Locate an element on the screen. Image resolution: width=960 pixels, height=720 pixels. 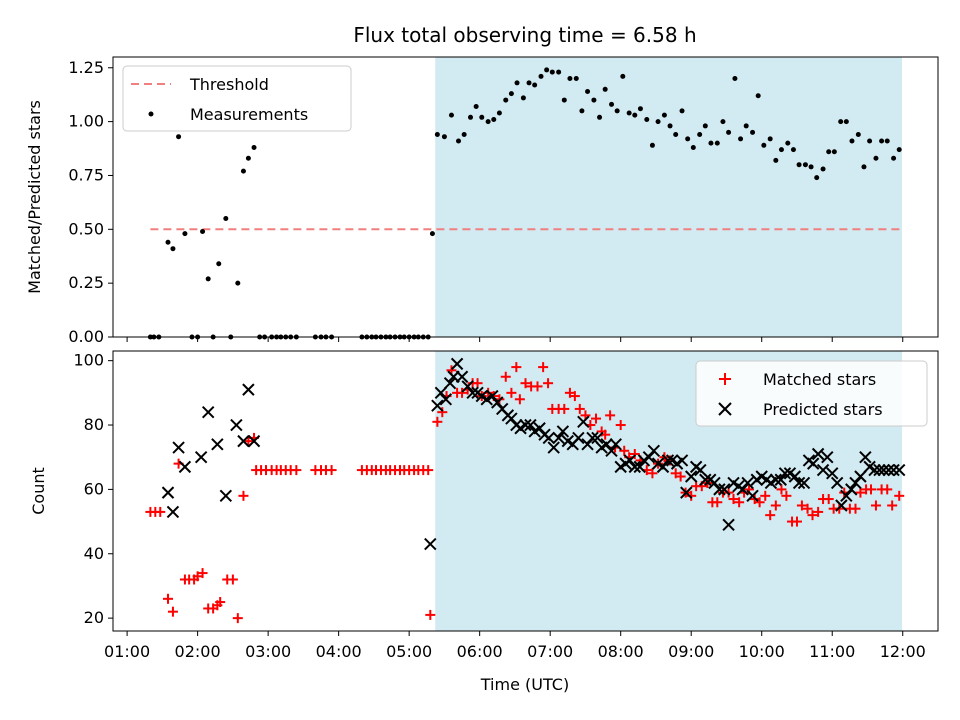
x-tick-label: 02:00 is located at coordinates (198, 651).